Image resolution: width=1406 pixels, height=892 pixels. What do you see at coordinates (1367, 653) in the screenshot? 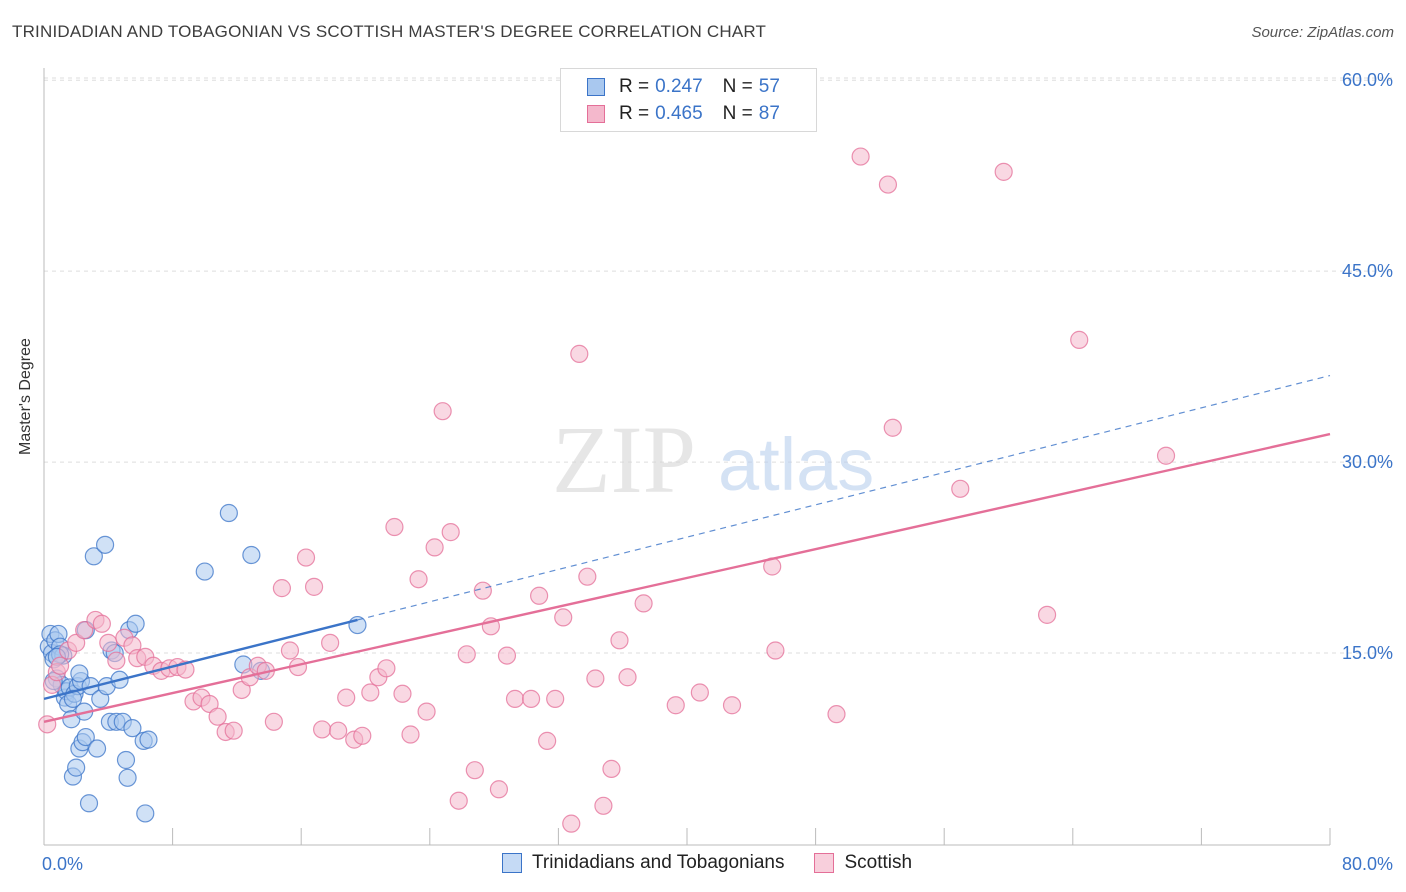
I see `y-tick-label: 15.0%` at bounding box center [1367, 653].